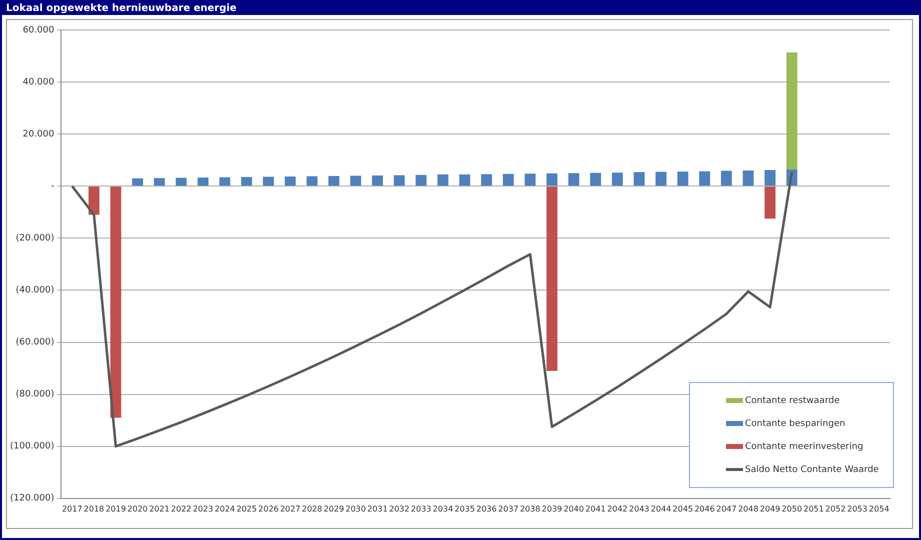 The width and height of the screenshot is (921, 540). What do you see at coordinates (38, 134) in the screenshot?
I see `y-tick-label: 20.000` at bounding box center [38, 134].